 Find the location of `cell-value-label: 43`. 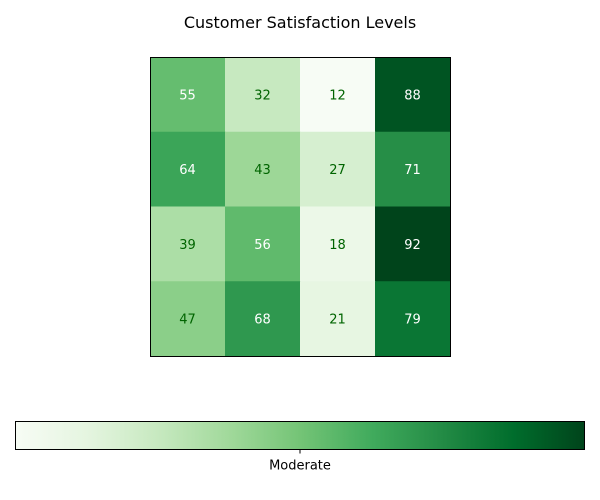

cell-value-label: 43 is located at coordinates (262, 170).